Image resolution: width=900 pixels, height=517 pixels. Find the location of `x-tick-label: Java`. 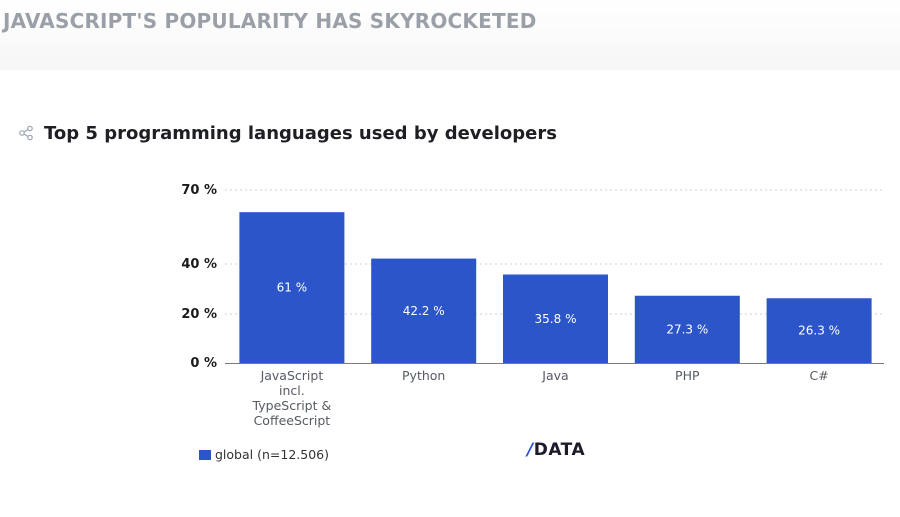

x-tick-label: Java is located at coordinates (554, 375).